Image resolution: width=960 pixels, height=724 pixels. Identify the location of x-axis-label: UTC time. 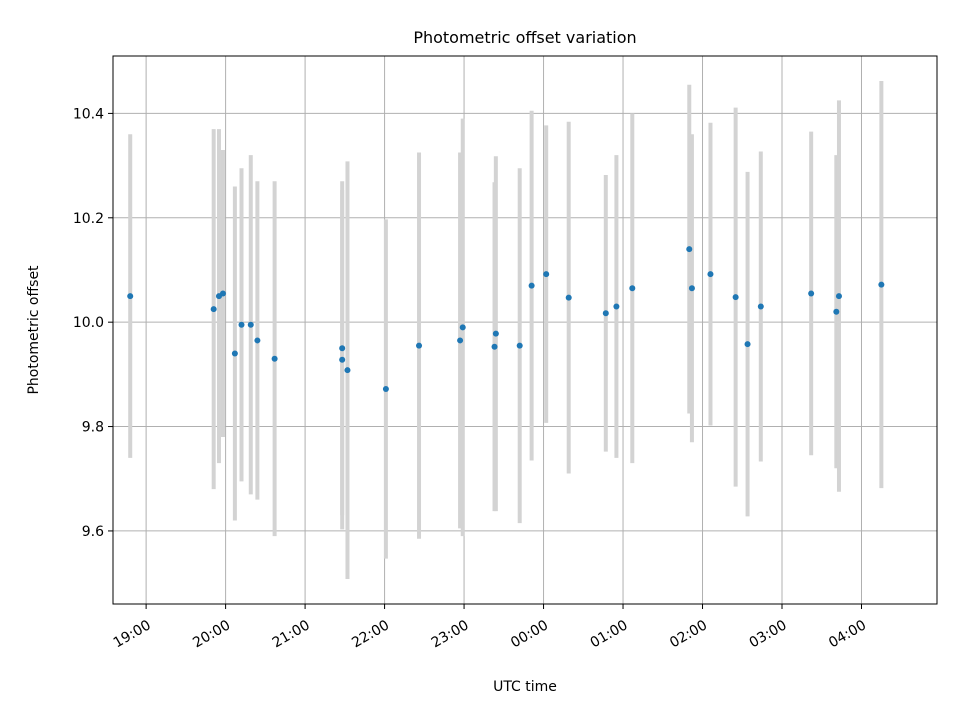
(525, 687).